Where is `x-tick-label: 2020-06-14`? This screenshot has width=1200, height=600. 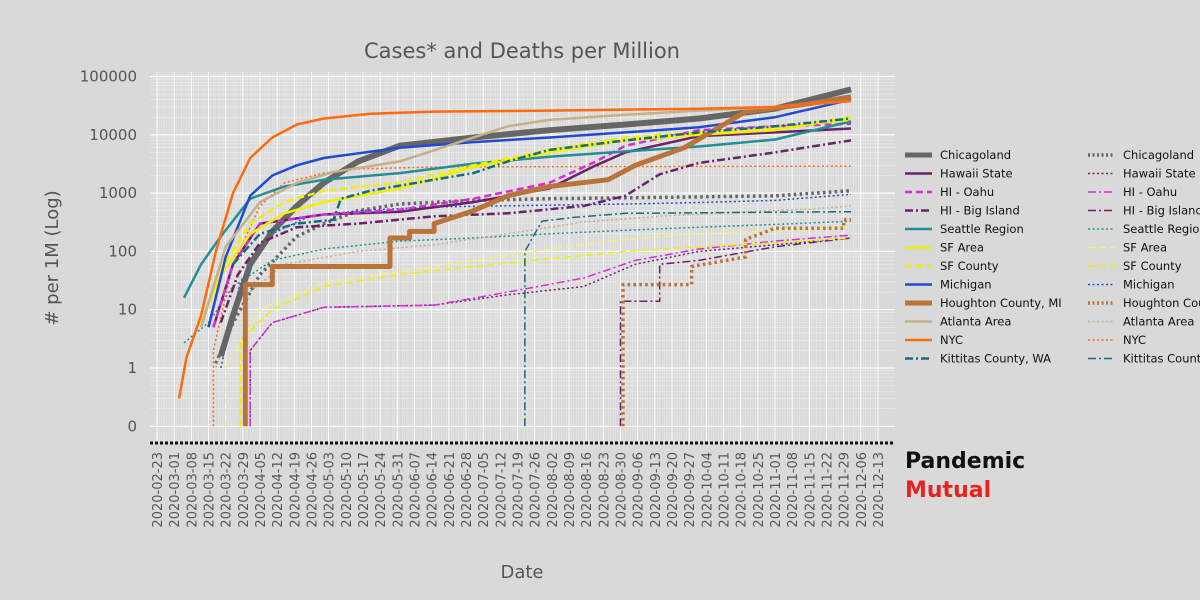 x-tick-label: 2020-06-14 is located at coordinates (433, 490).